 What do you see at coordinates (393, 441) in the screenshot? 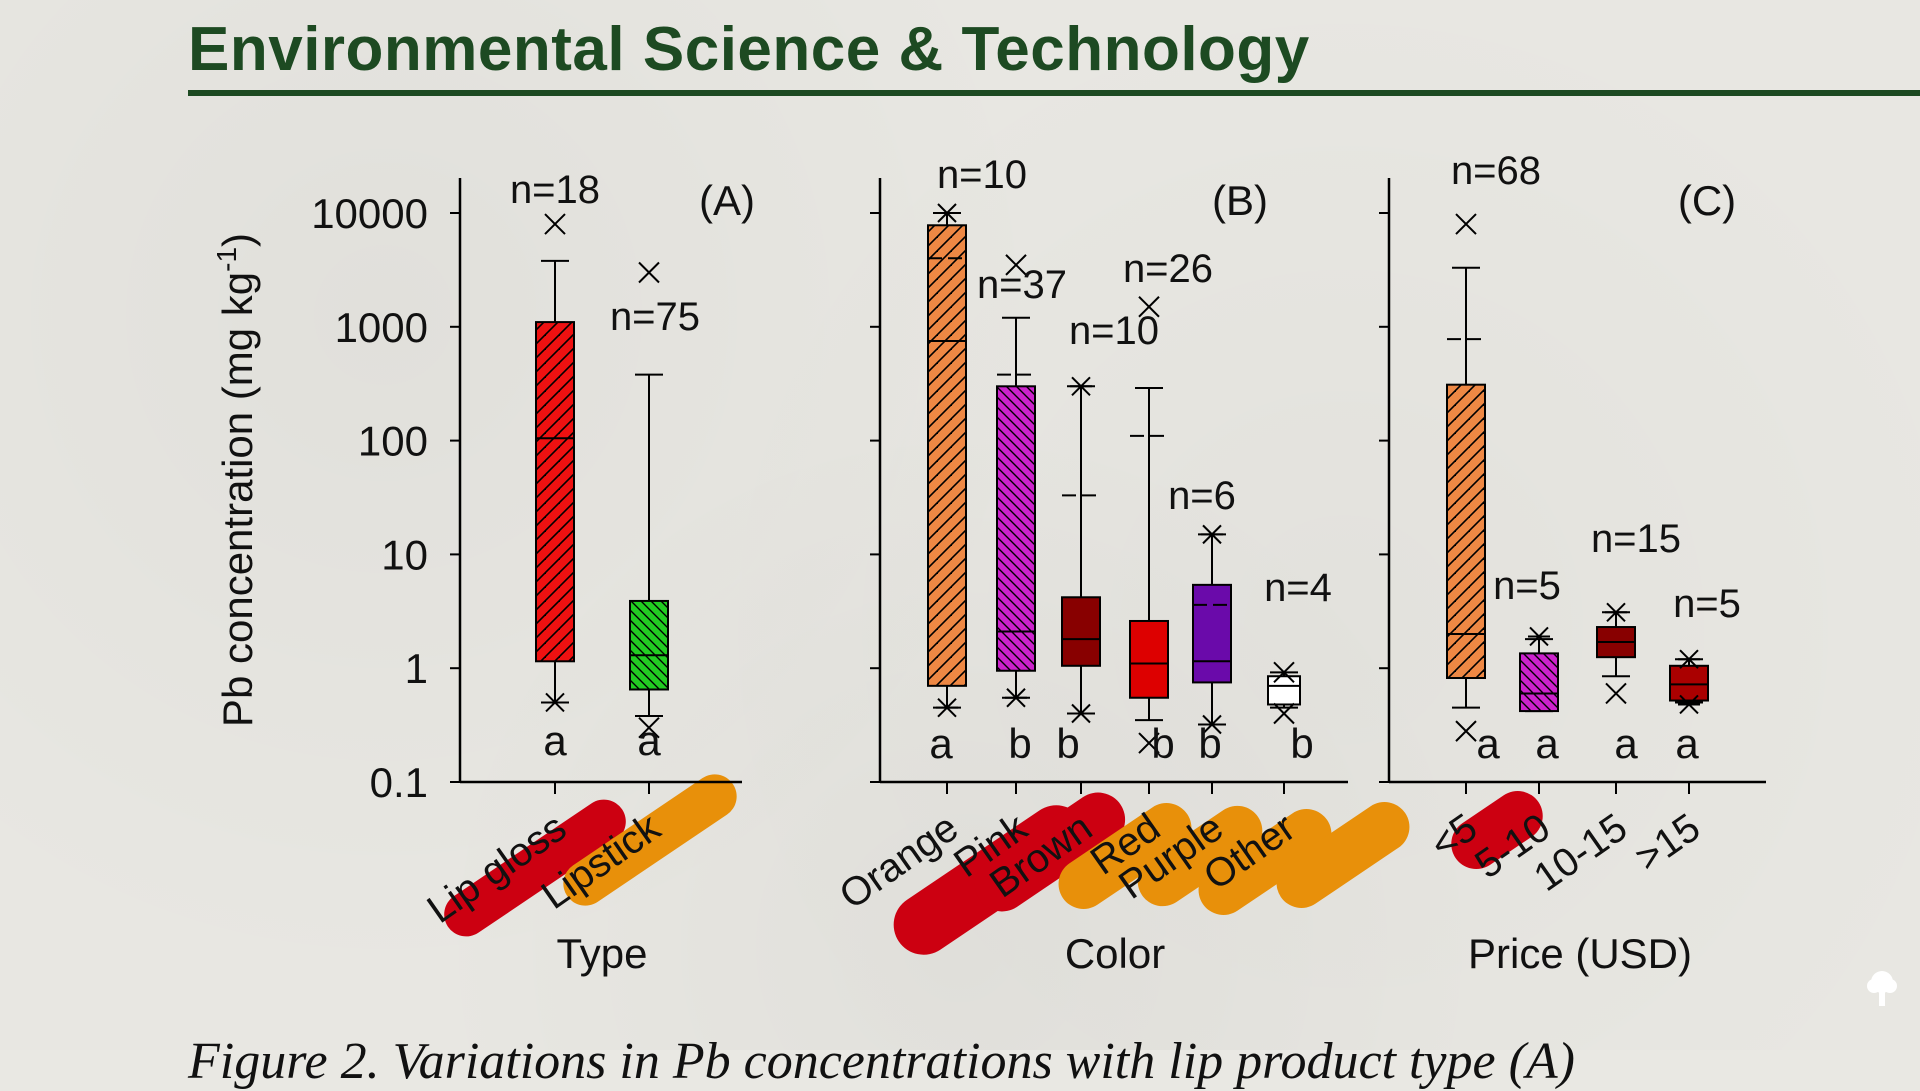
I see `y-tick-label: 100` at bounding box center [393, 441].